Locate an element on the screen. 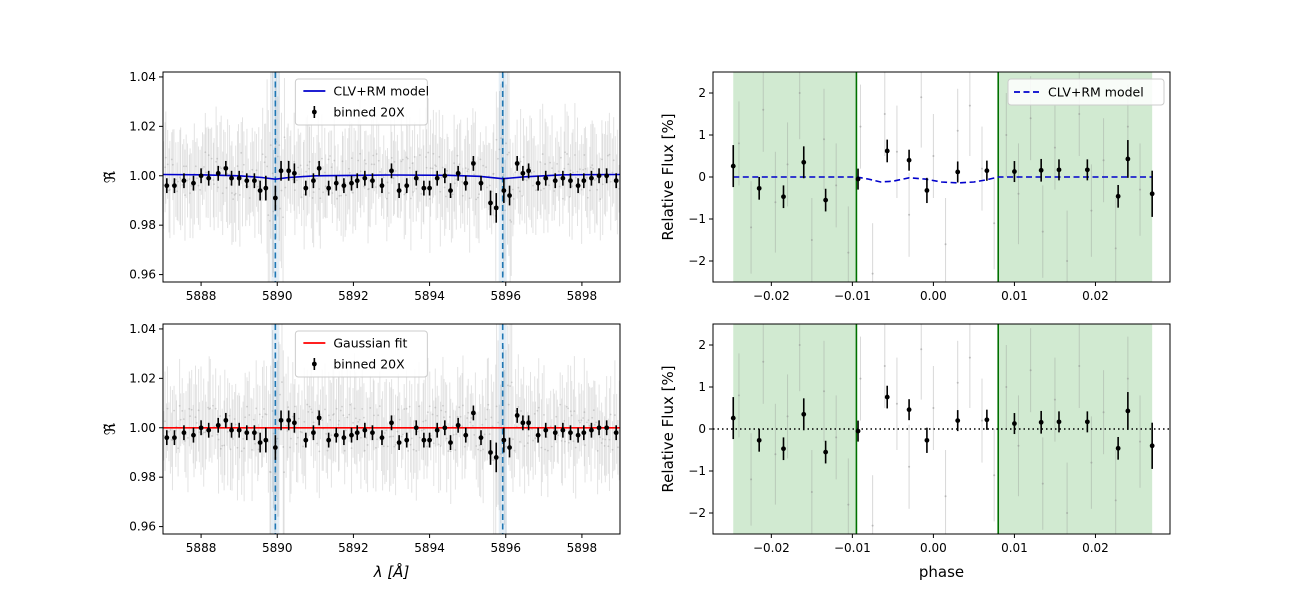 The image size is (1300, 600). legend-binned-marker is located at coordinates (314, 364).